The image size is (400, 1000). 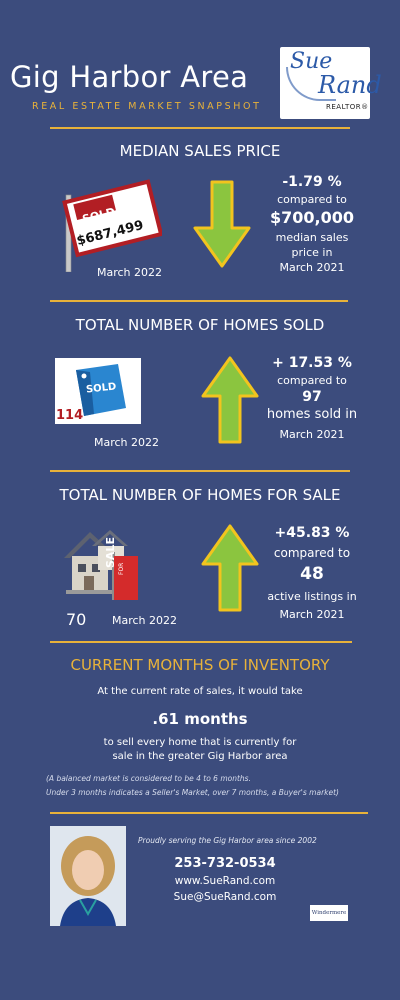 I want to click on inventory-line2: sale in the greater Gig Harbor area, so click(x=200, y=756).